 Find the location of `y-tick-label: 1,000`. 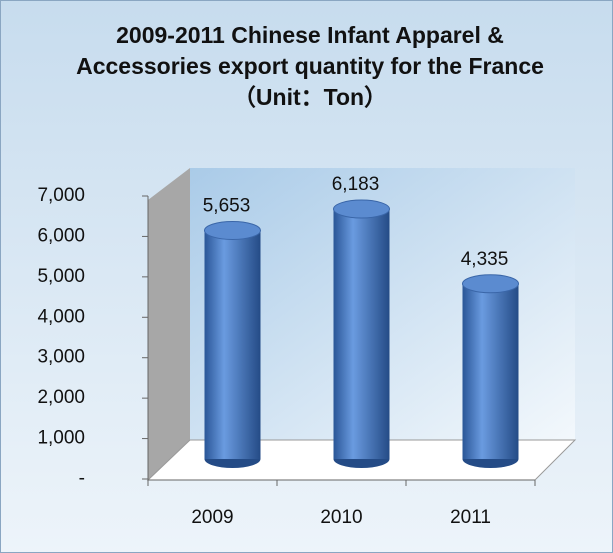

y-tick-label: 1,000 is located at coordinates (61, 438).